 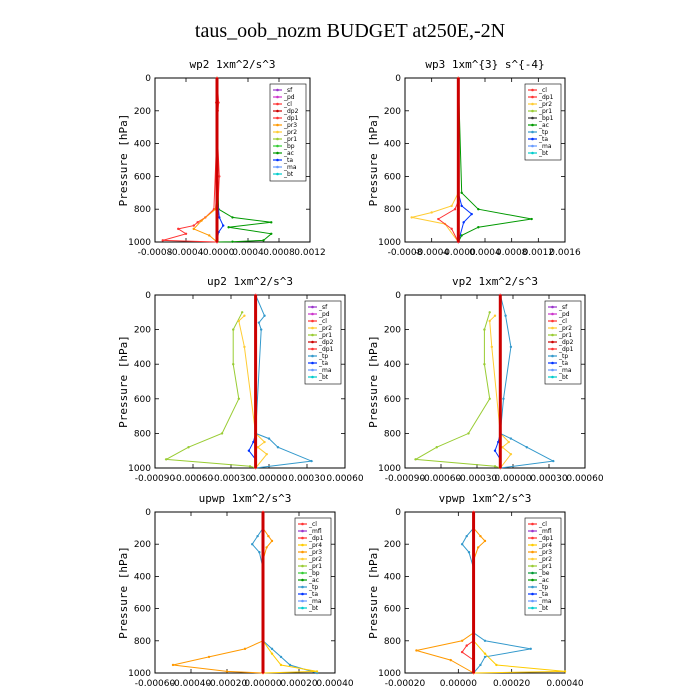 What do you see at coordinates (217, 253) in the screenshot?
I see `x-tick-label: -0.0000` at bounding box center [217, 253].